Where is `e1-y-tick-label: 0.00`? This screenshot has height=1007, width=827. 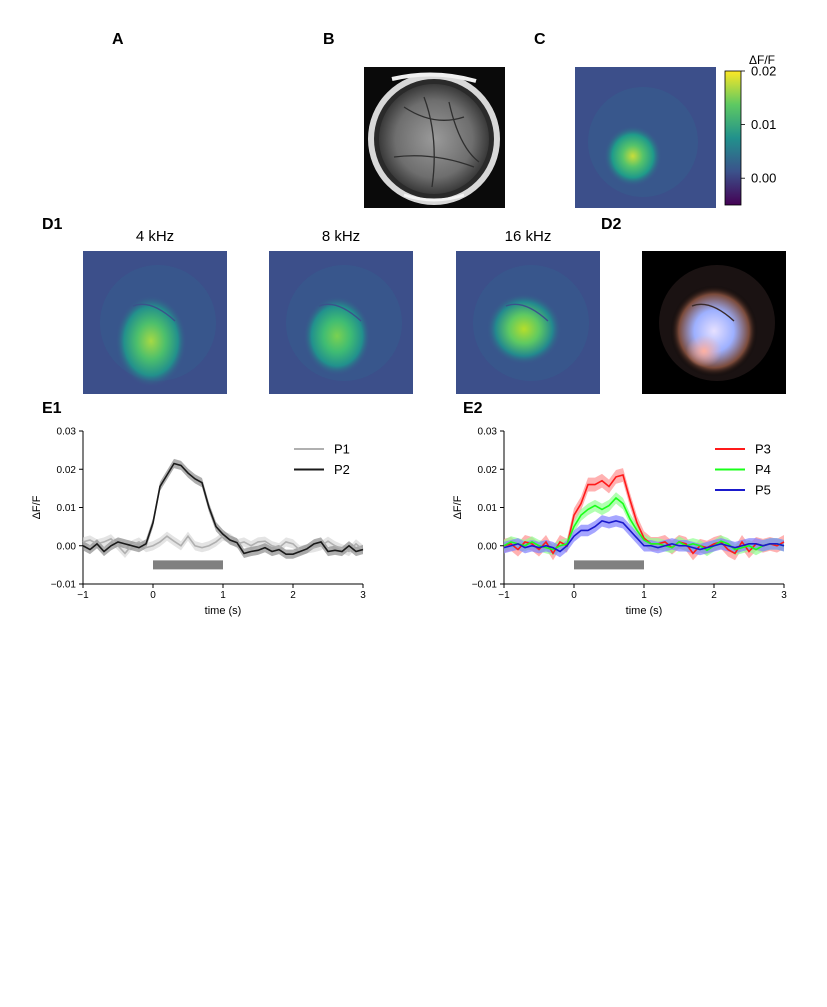
e1-y-tick-label: 0.00 is located at coordinates (67, 546).